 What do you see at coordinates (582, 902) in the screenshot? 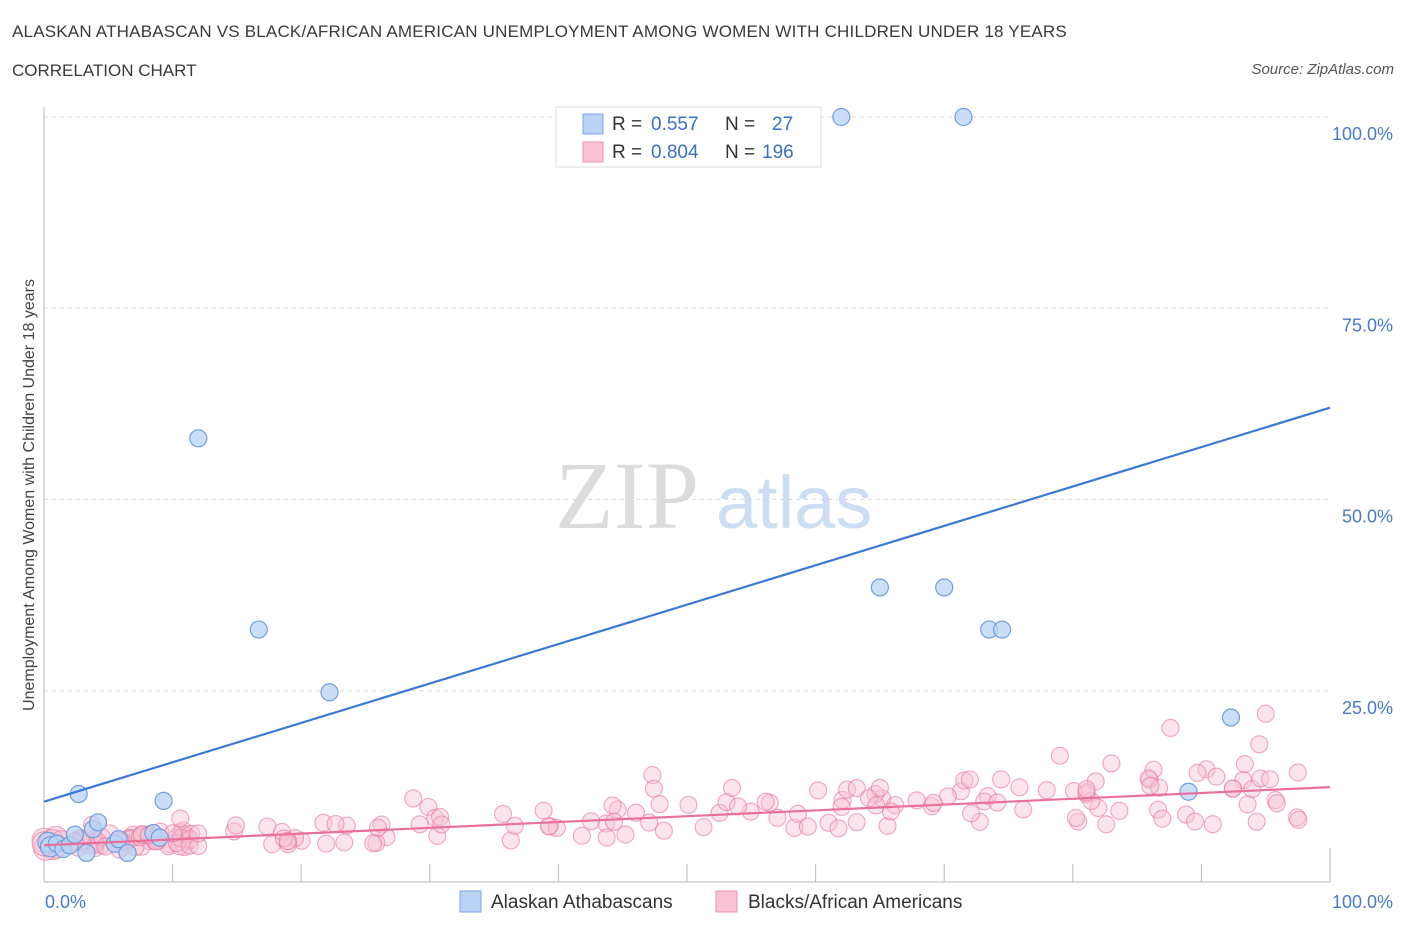
I see `bottom-legend-label-blue: Alaskan Athabascans` at bounding box center [582, 902].